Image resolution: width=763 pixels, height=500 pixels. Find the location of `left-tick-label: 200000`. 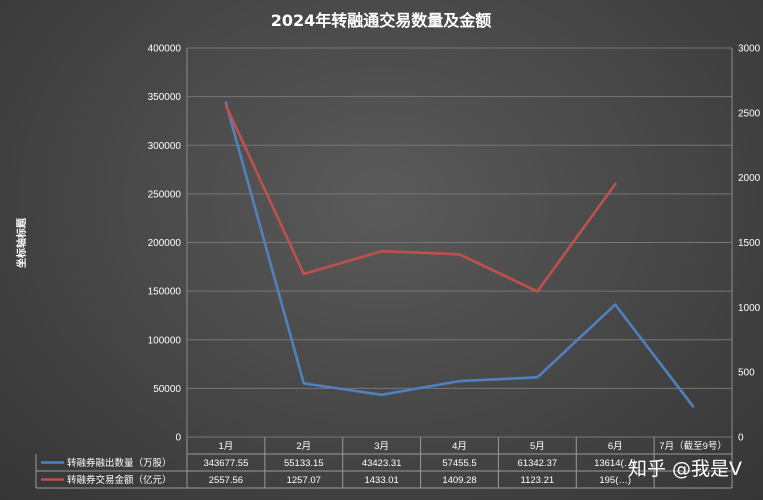

left-tick-label: 200000 is located at coordinates (165, 243).